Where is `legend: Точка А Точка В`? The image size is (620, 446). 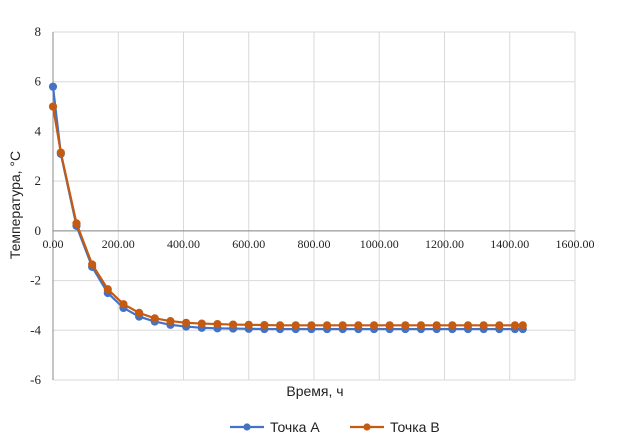
legend: Точка А Точка В is located at coordinates (335, 427).